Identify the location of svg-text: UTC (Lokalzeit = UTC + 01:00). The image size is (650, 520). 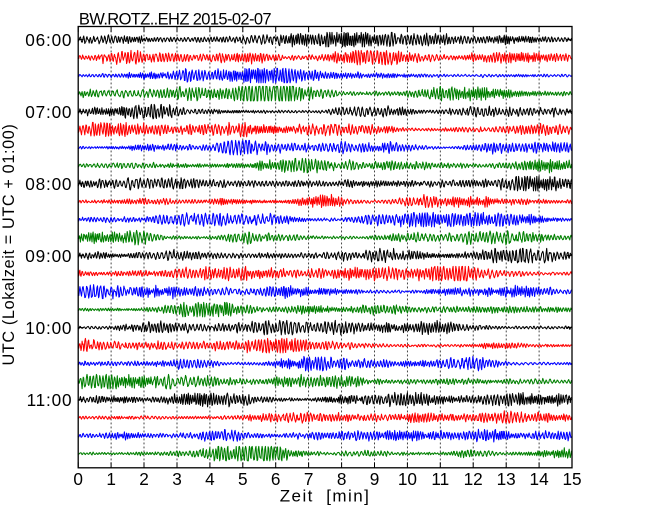
(9, 245).